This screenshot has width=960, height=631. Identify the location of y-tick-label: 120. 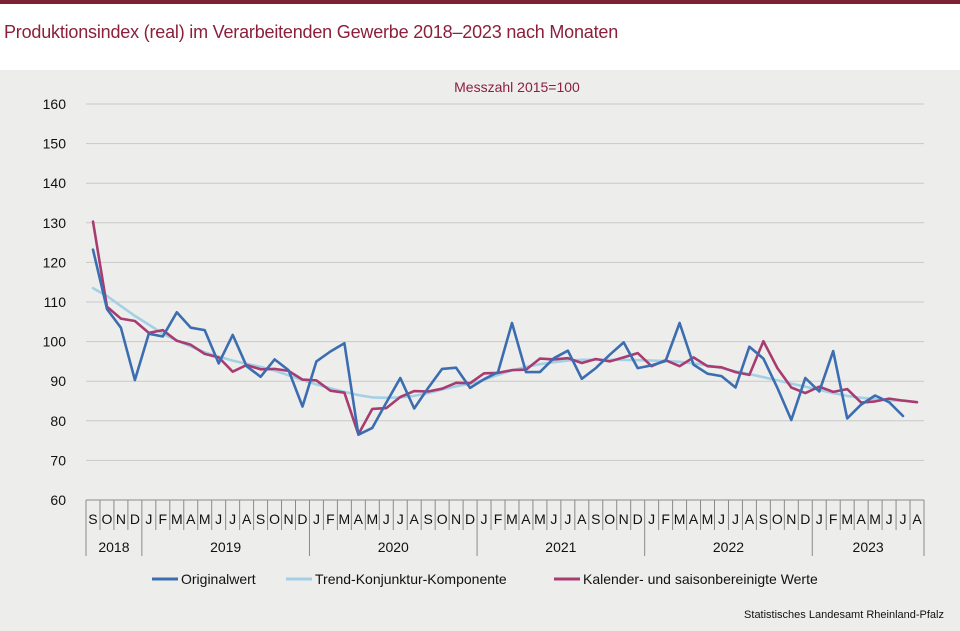
(55, 262).